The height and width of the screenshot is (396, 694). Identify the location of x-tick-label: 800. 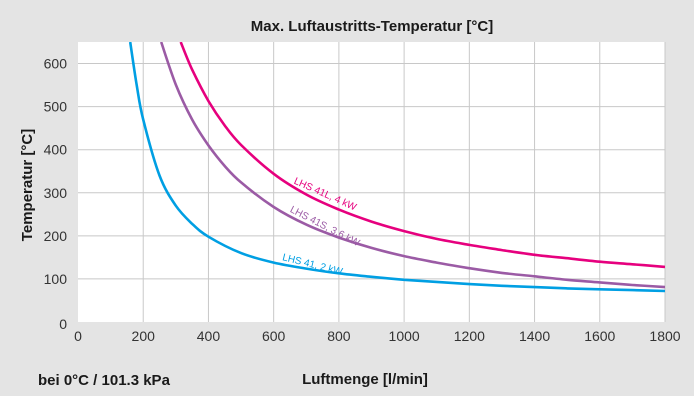
(339, 336).